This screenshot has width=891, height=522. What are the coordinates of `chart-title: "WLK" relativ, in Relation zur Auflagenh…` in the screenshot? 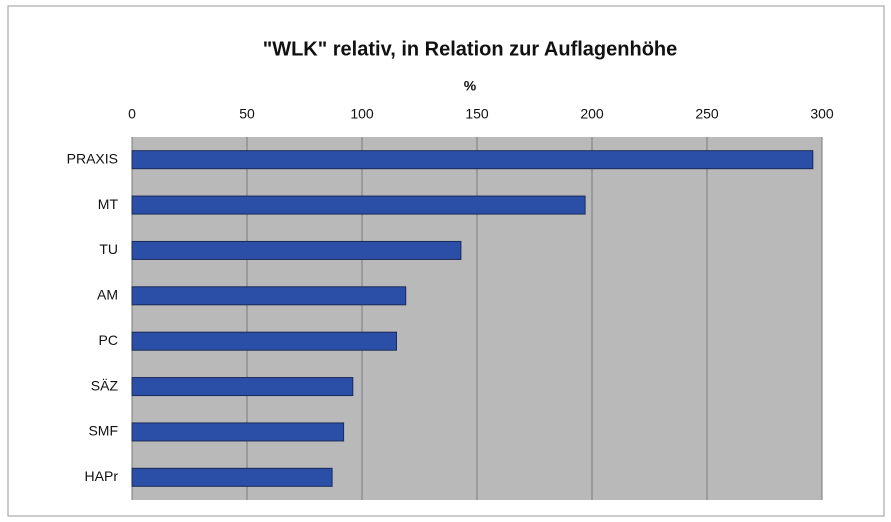 It's located at (470, 49).